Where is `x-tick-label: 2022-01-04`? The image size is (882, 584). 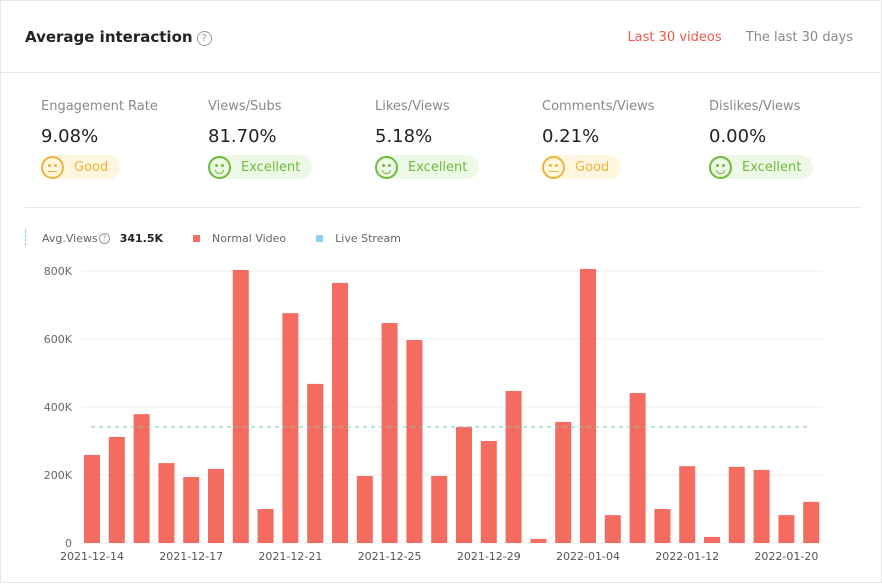 x-tick-label: 2022-01-04 is located at coordinates (588, 556).